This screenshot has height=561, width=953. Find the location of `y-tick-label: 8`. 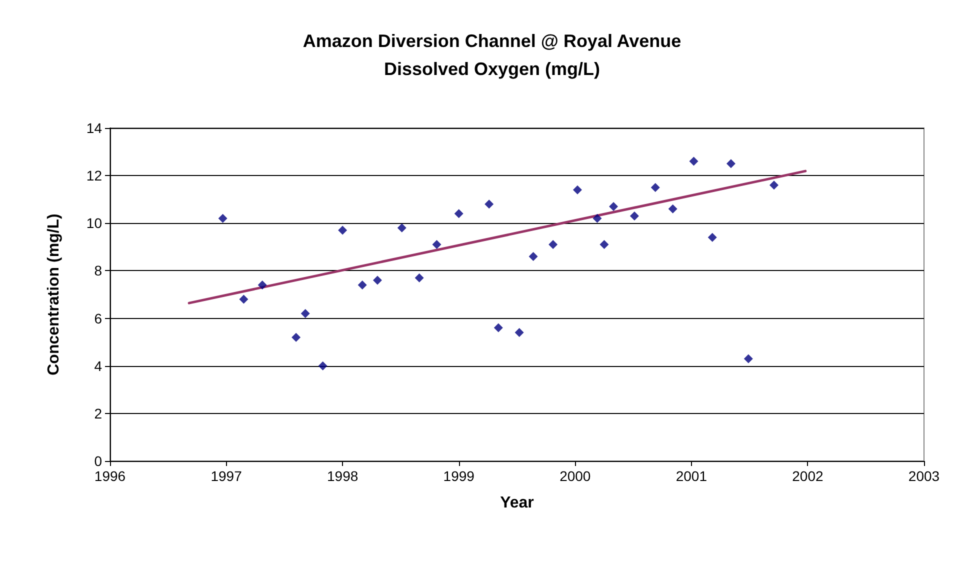

y-tick-label: 8 is located at coordinates (98, 270).